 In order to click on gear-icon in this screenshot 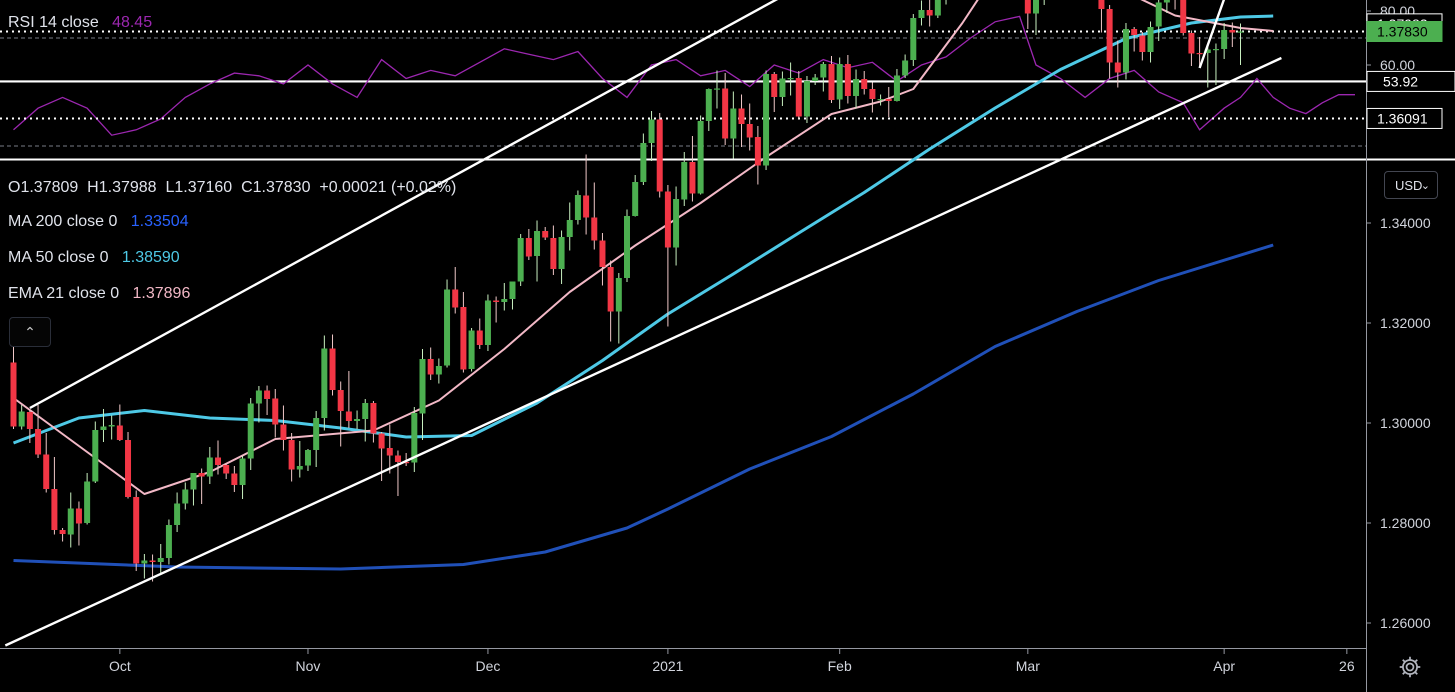, I will do `click(1410, 667)`.